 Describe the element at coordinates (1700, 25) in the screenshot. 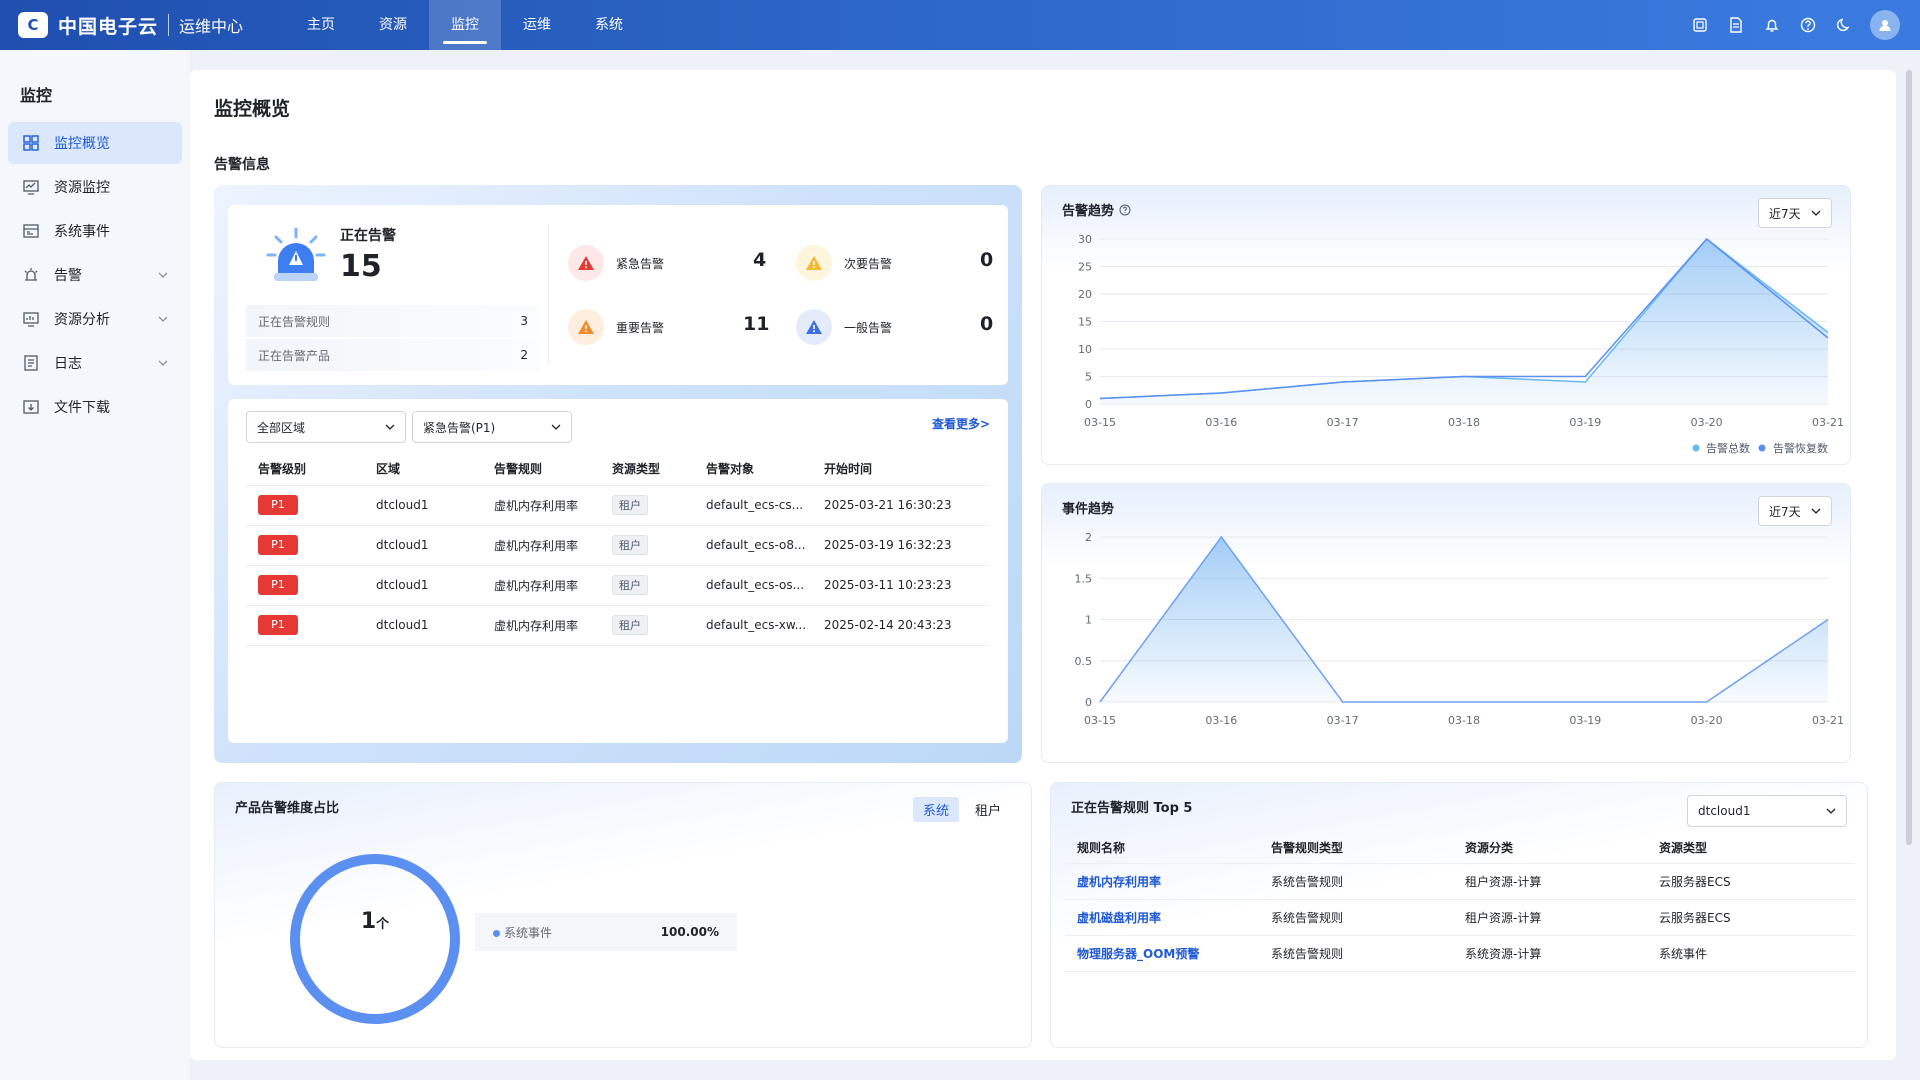

I see `screen-icon` at that location.